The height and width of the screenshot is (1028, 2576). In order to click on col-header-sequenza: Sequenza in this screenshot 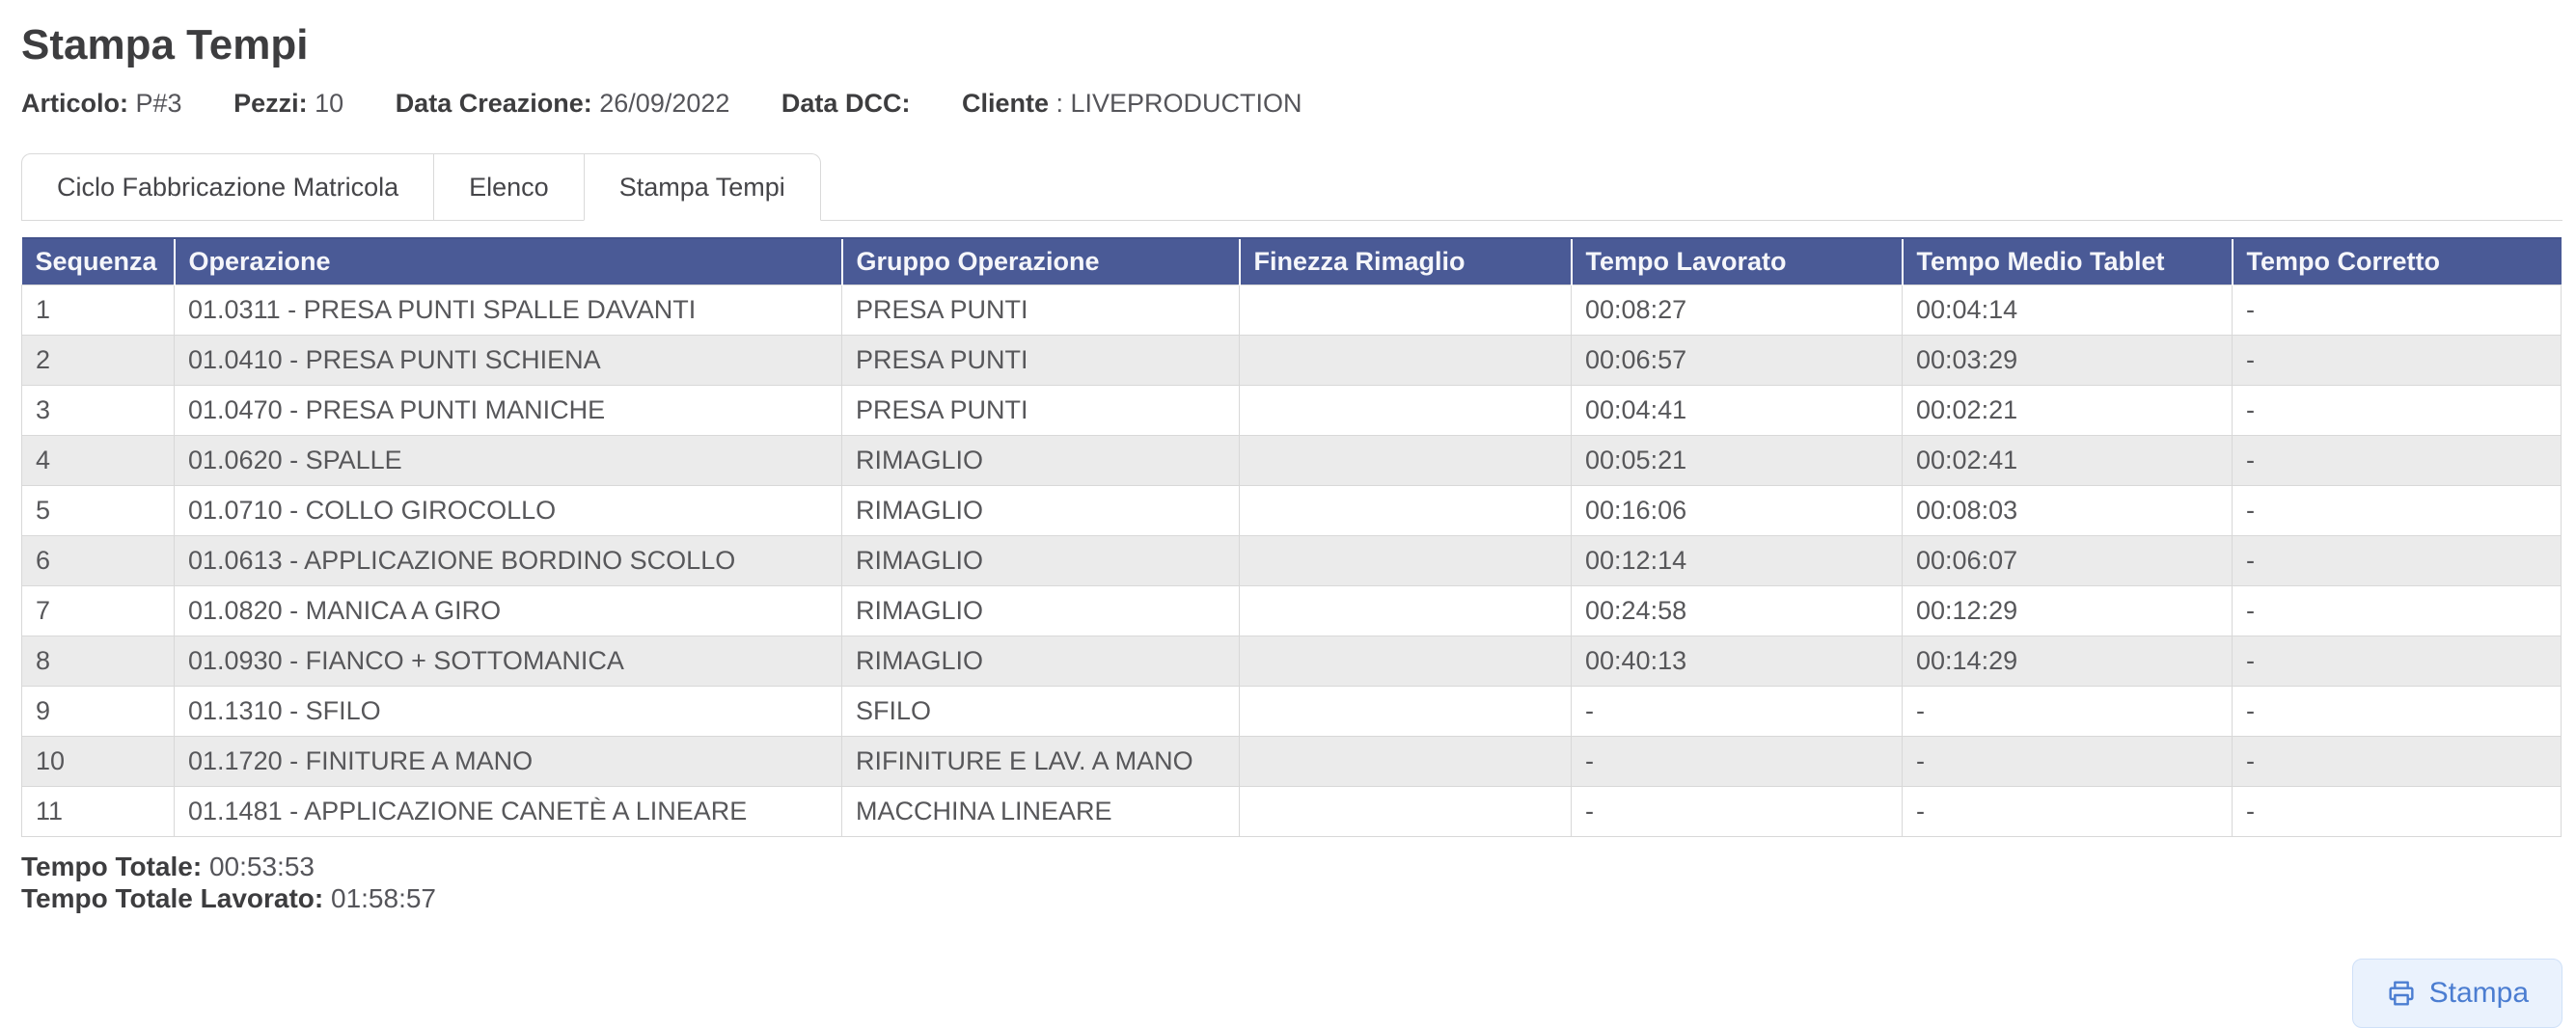, I will do `click(98, 261)`.